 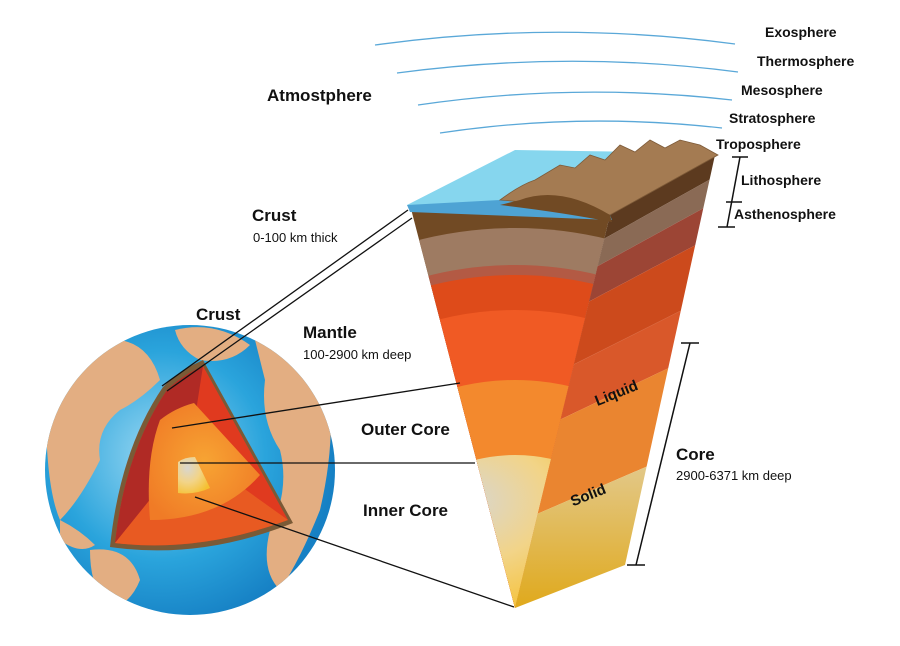 What do you see at coordinates (330, 332) in the screenshot?
I see `label-mantle: Mantle` at bounding box center [330, 332].